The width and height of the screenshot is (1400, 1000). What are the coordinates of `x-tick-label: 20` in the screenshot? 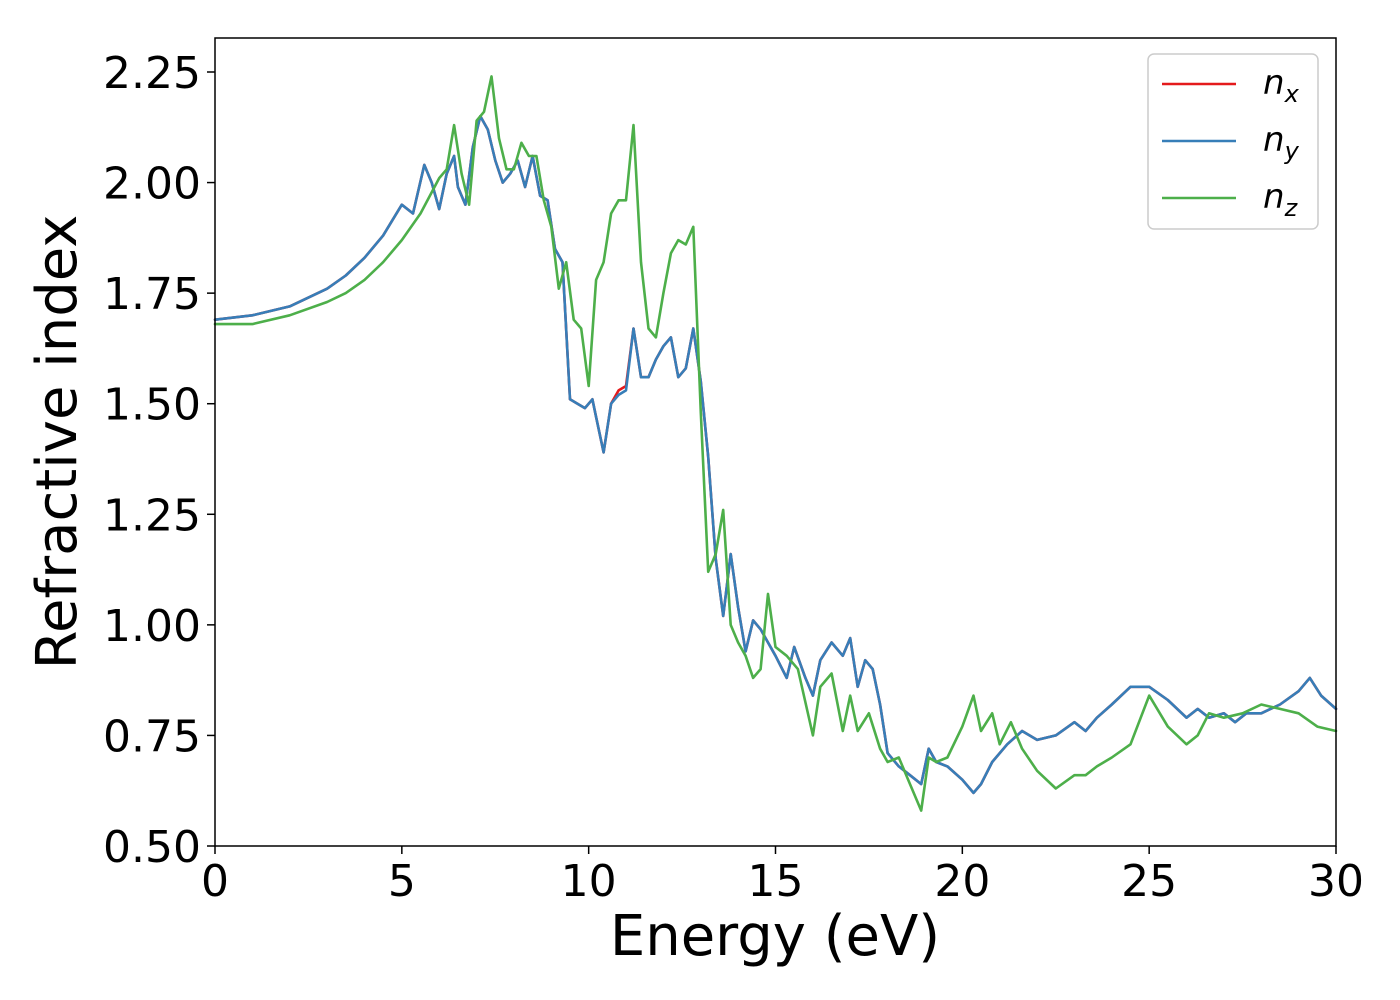 It's located at (962, 881).